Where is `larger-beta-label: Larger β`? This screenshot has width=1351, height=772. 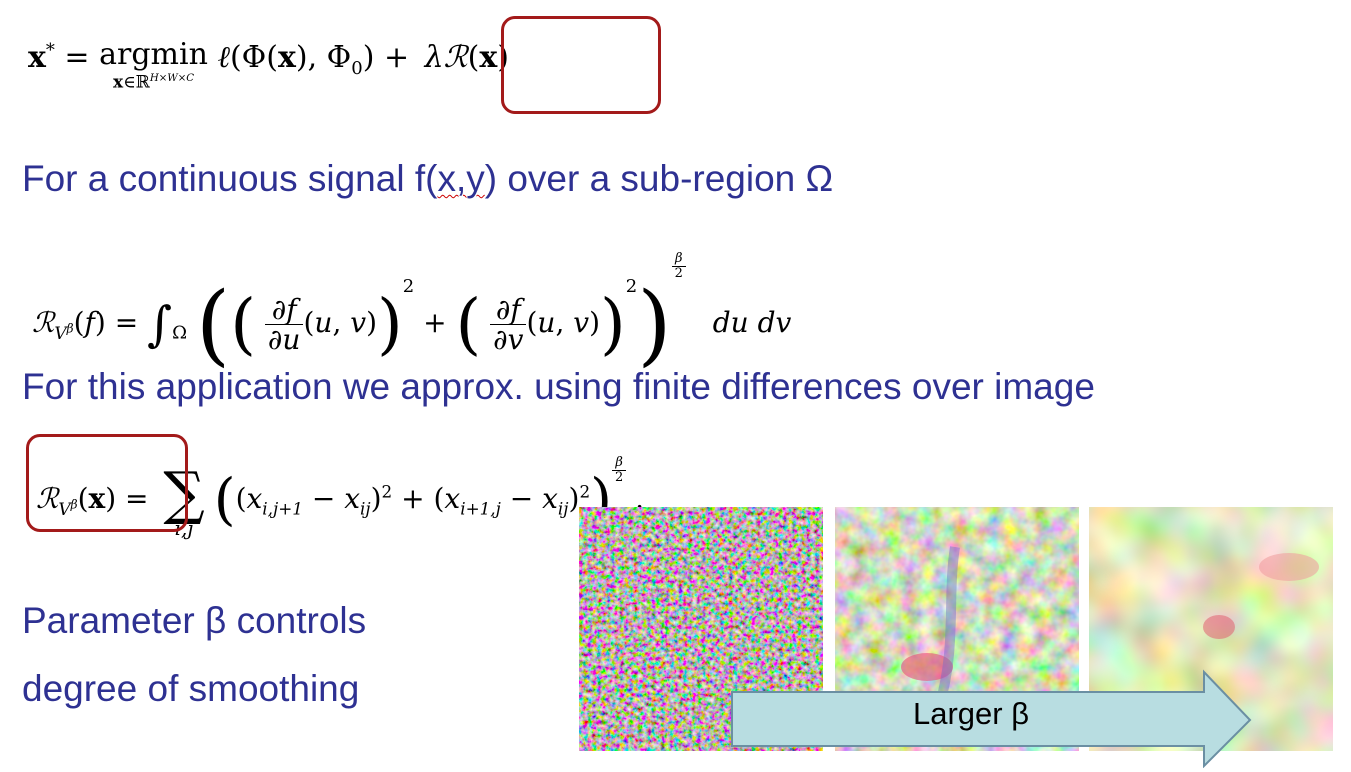
larger-beta-label: Larger β is located at coordinates (971, 713).